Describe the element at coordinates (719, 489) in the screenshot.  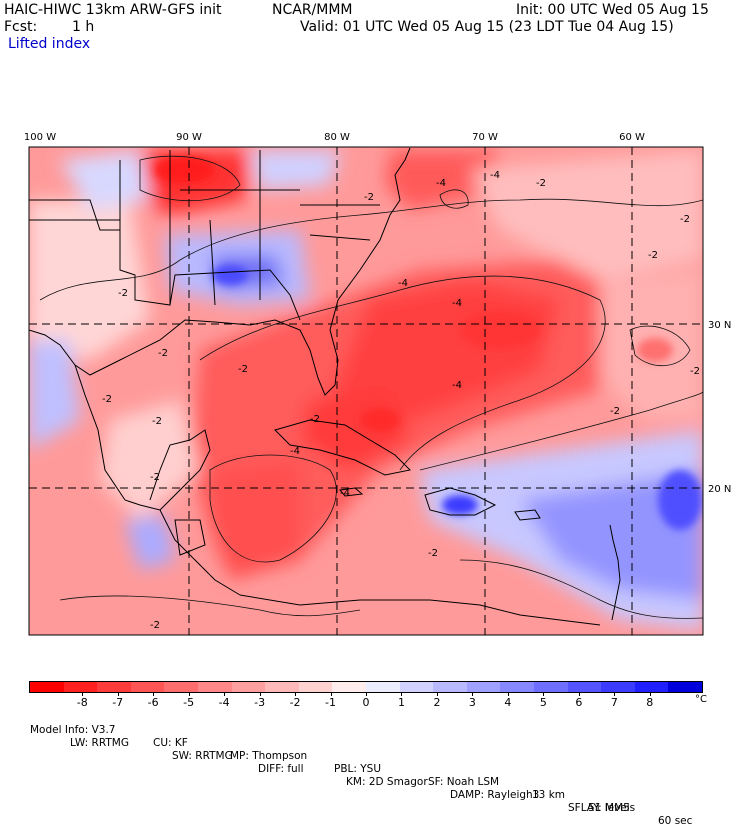
I see `lat-label-20n: 20 N` at that location.